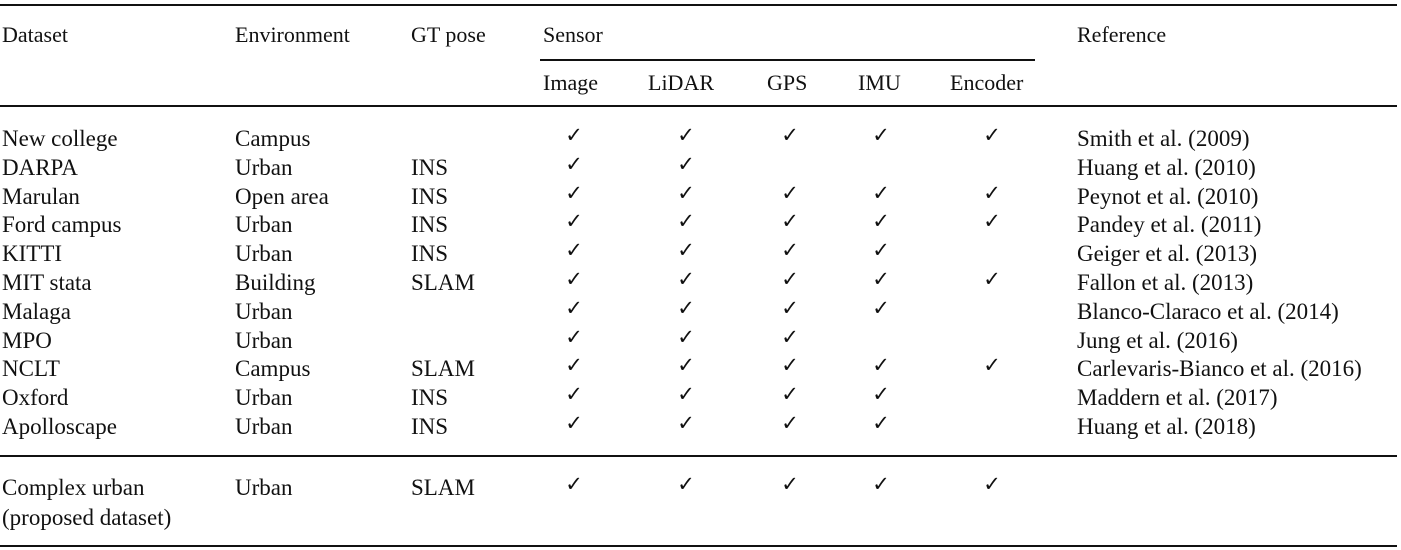 This screenshot has width=1401, height=550. What do you see at coordinates (59, 426) in the screenshot?
I see `cell-dataset: Apolloscape` at bounding box center [59, 426].